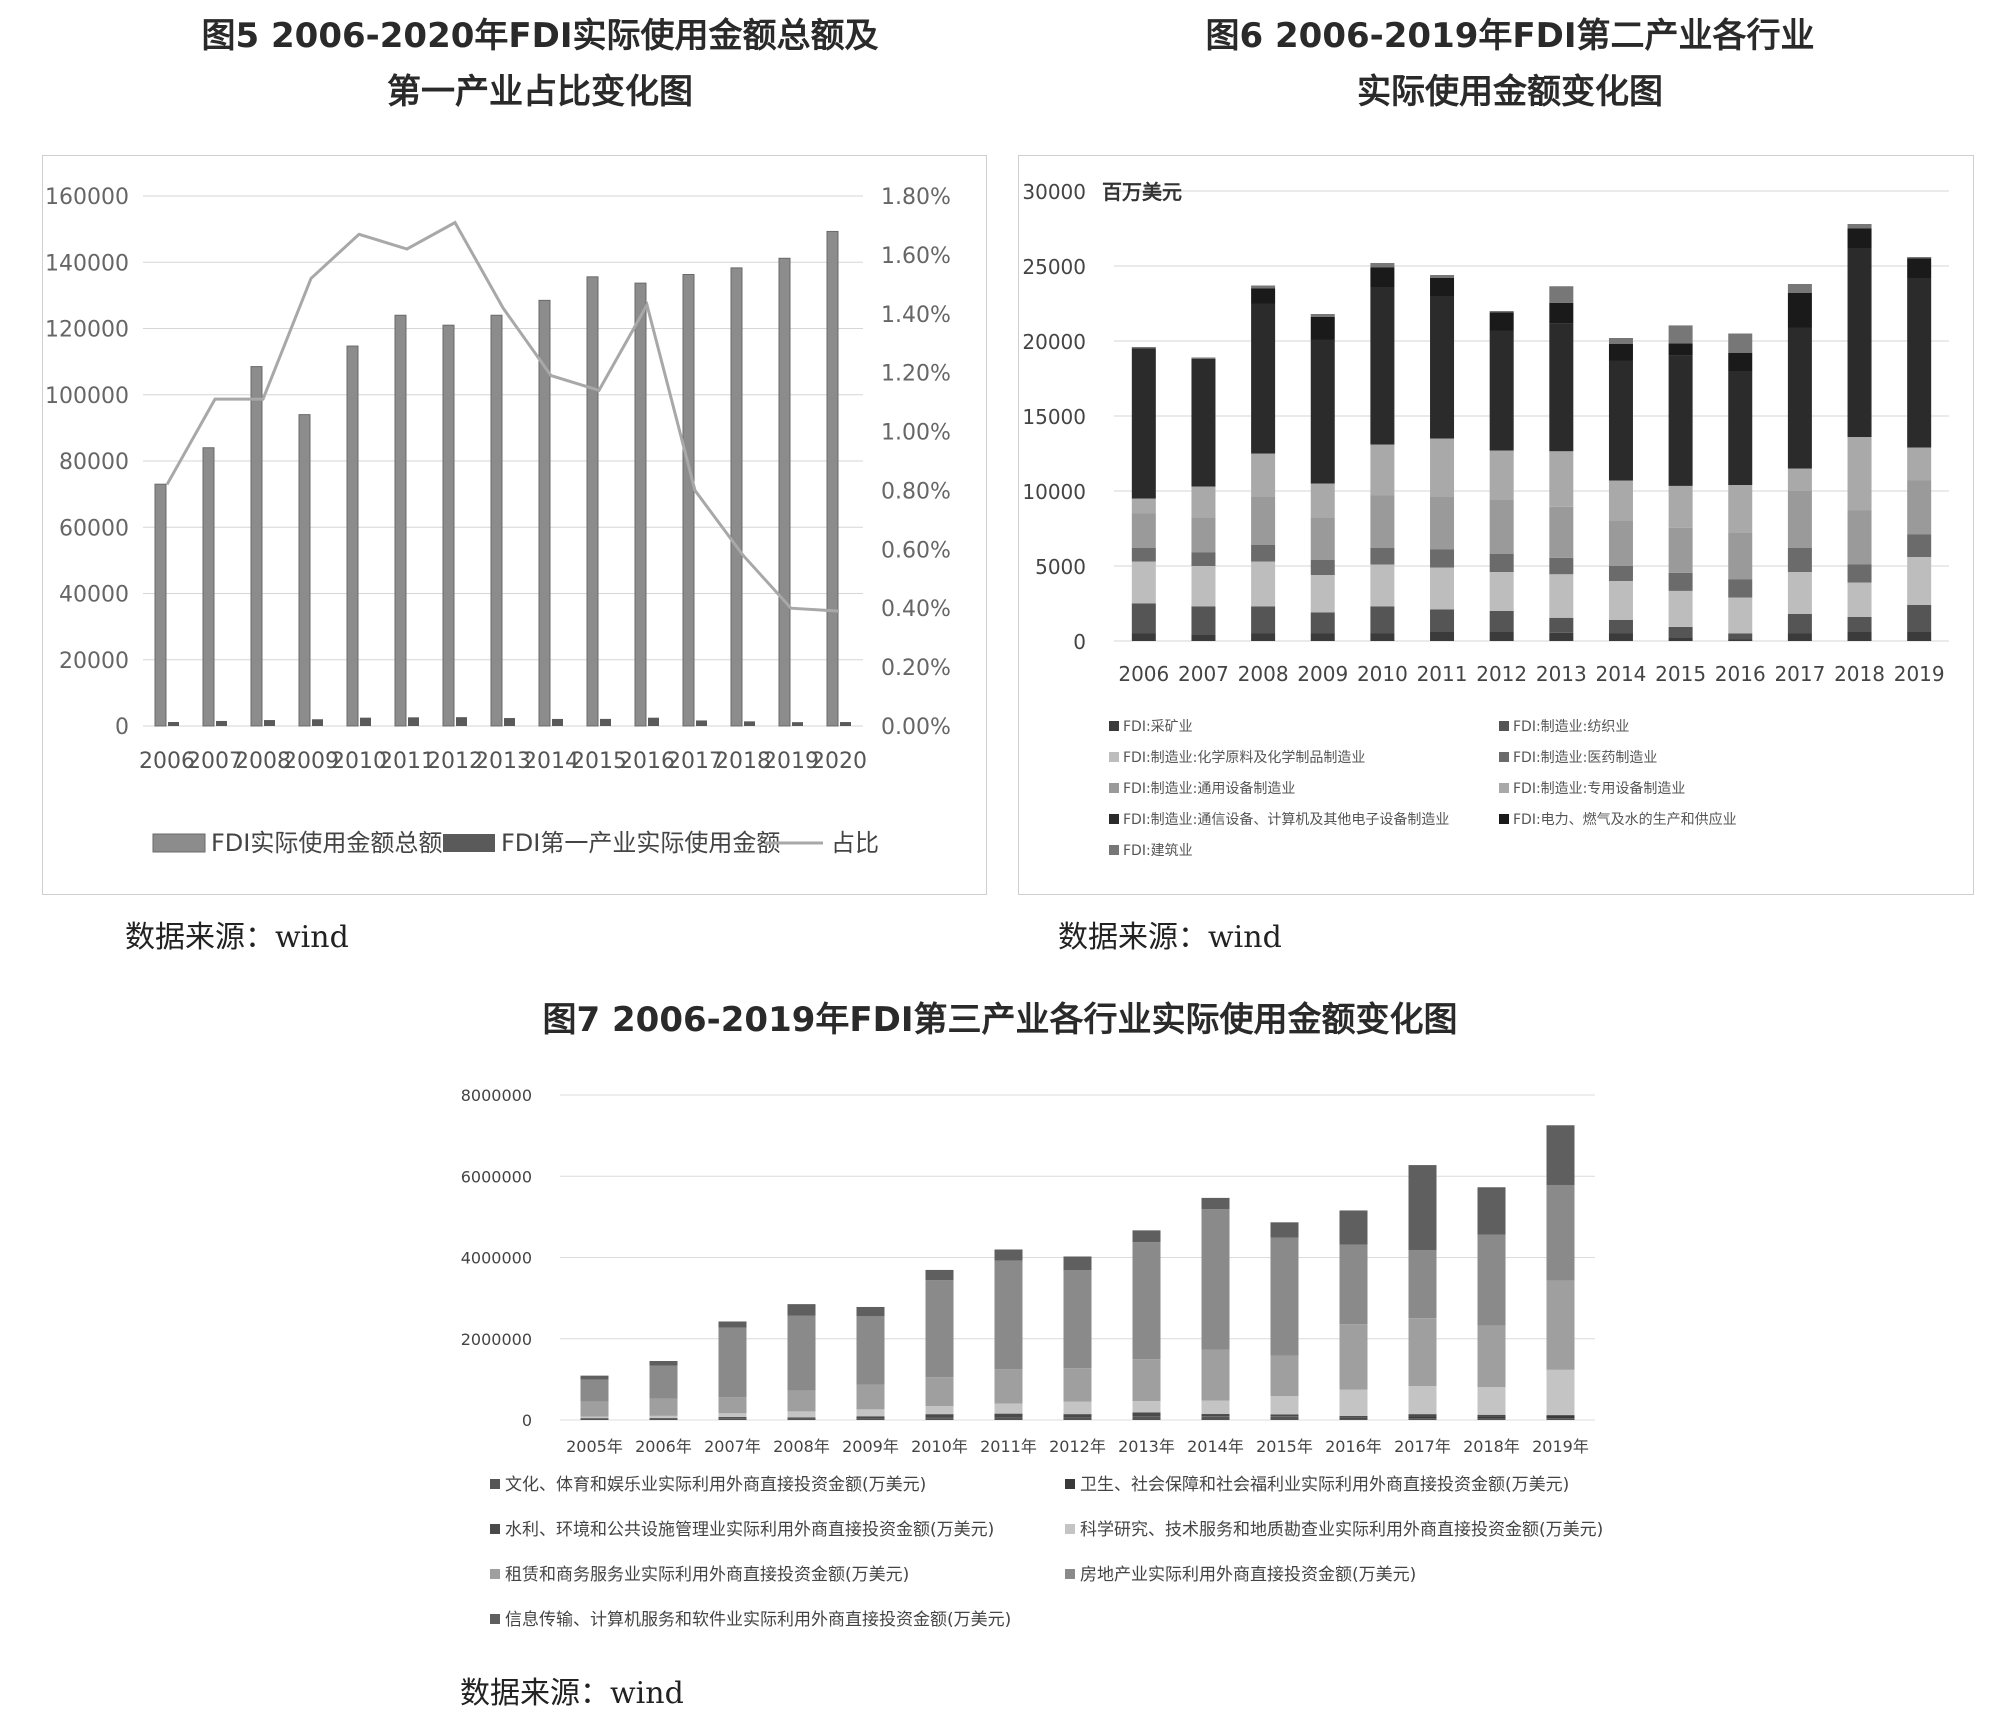 This screenshot has height=1712, width=1992. What do you see at coordinates (1158, 851) in the screenshot?
I see `legend-label: FDI:建筑业` at bounding box center [1158, 851].